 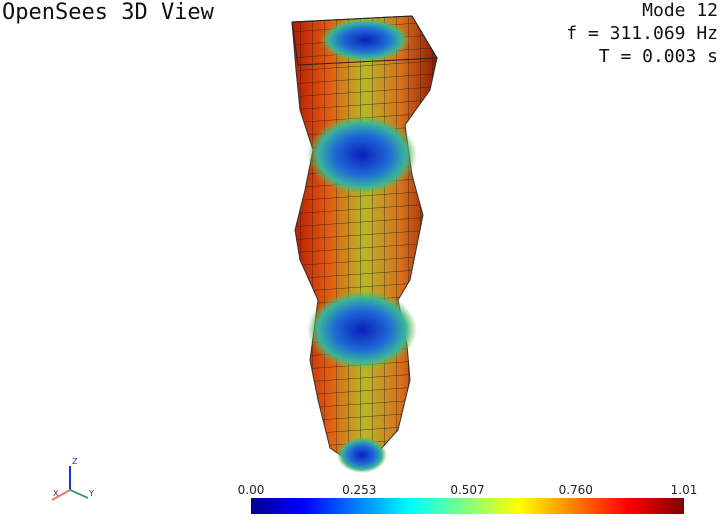 I want to click on colorbar-label: 0.760, so click(x=576, y=490).